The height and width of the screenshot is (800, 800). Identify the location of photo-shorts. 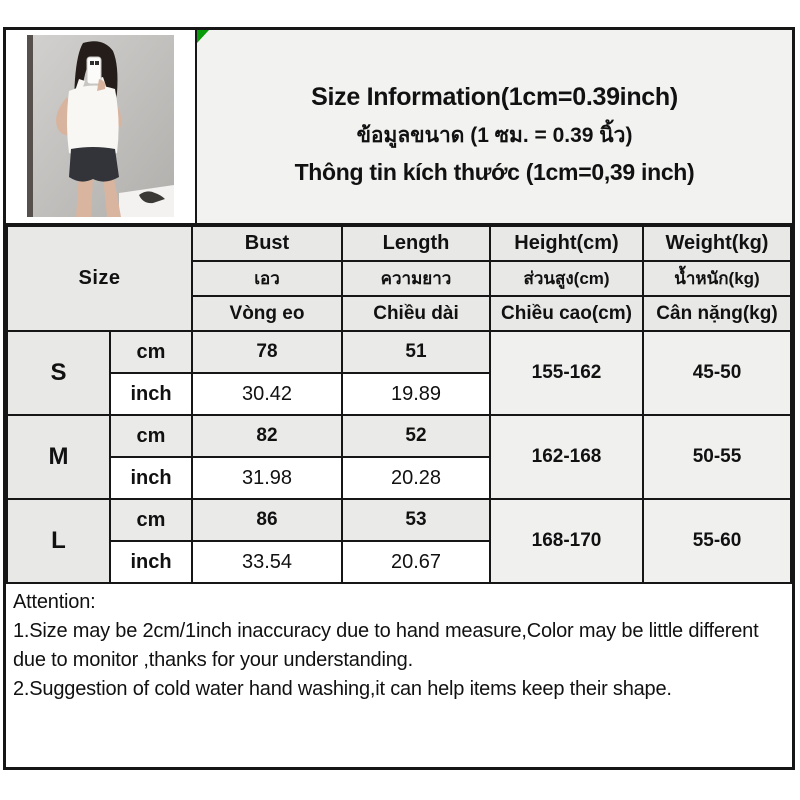
(94, 164).